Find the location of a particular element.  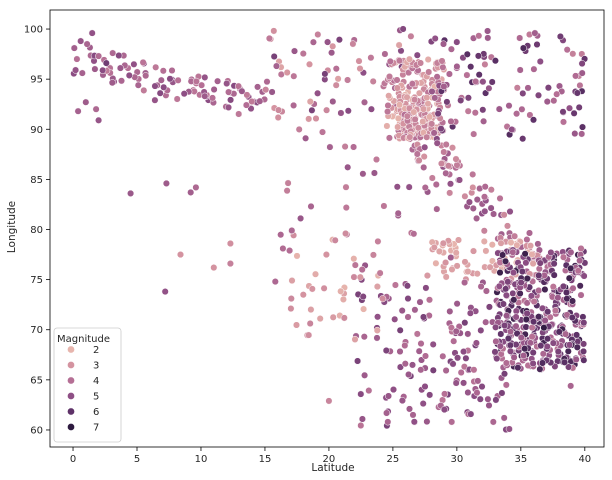

y-tick-label: 75 is located at coordinates (36, 280).